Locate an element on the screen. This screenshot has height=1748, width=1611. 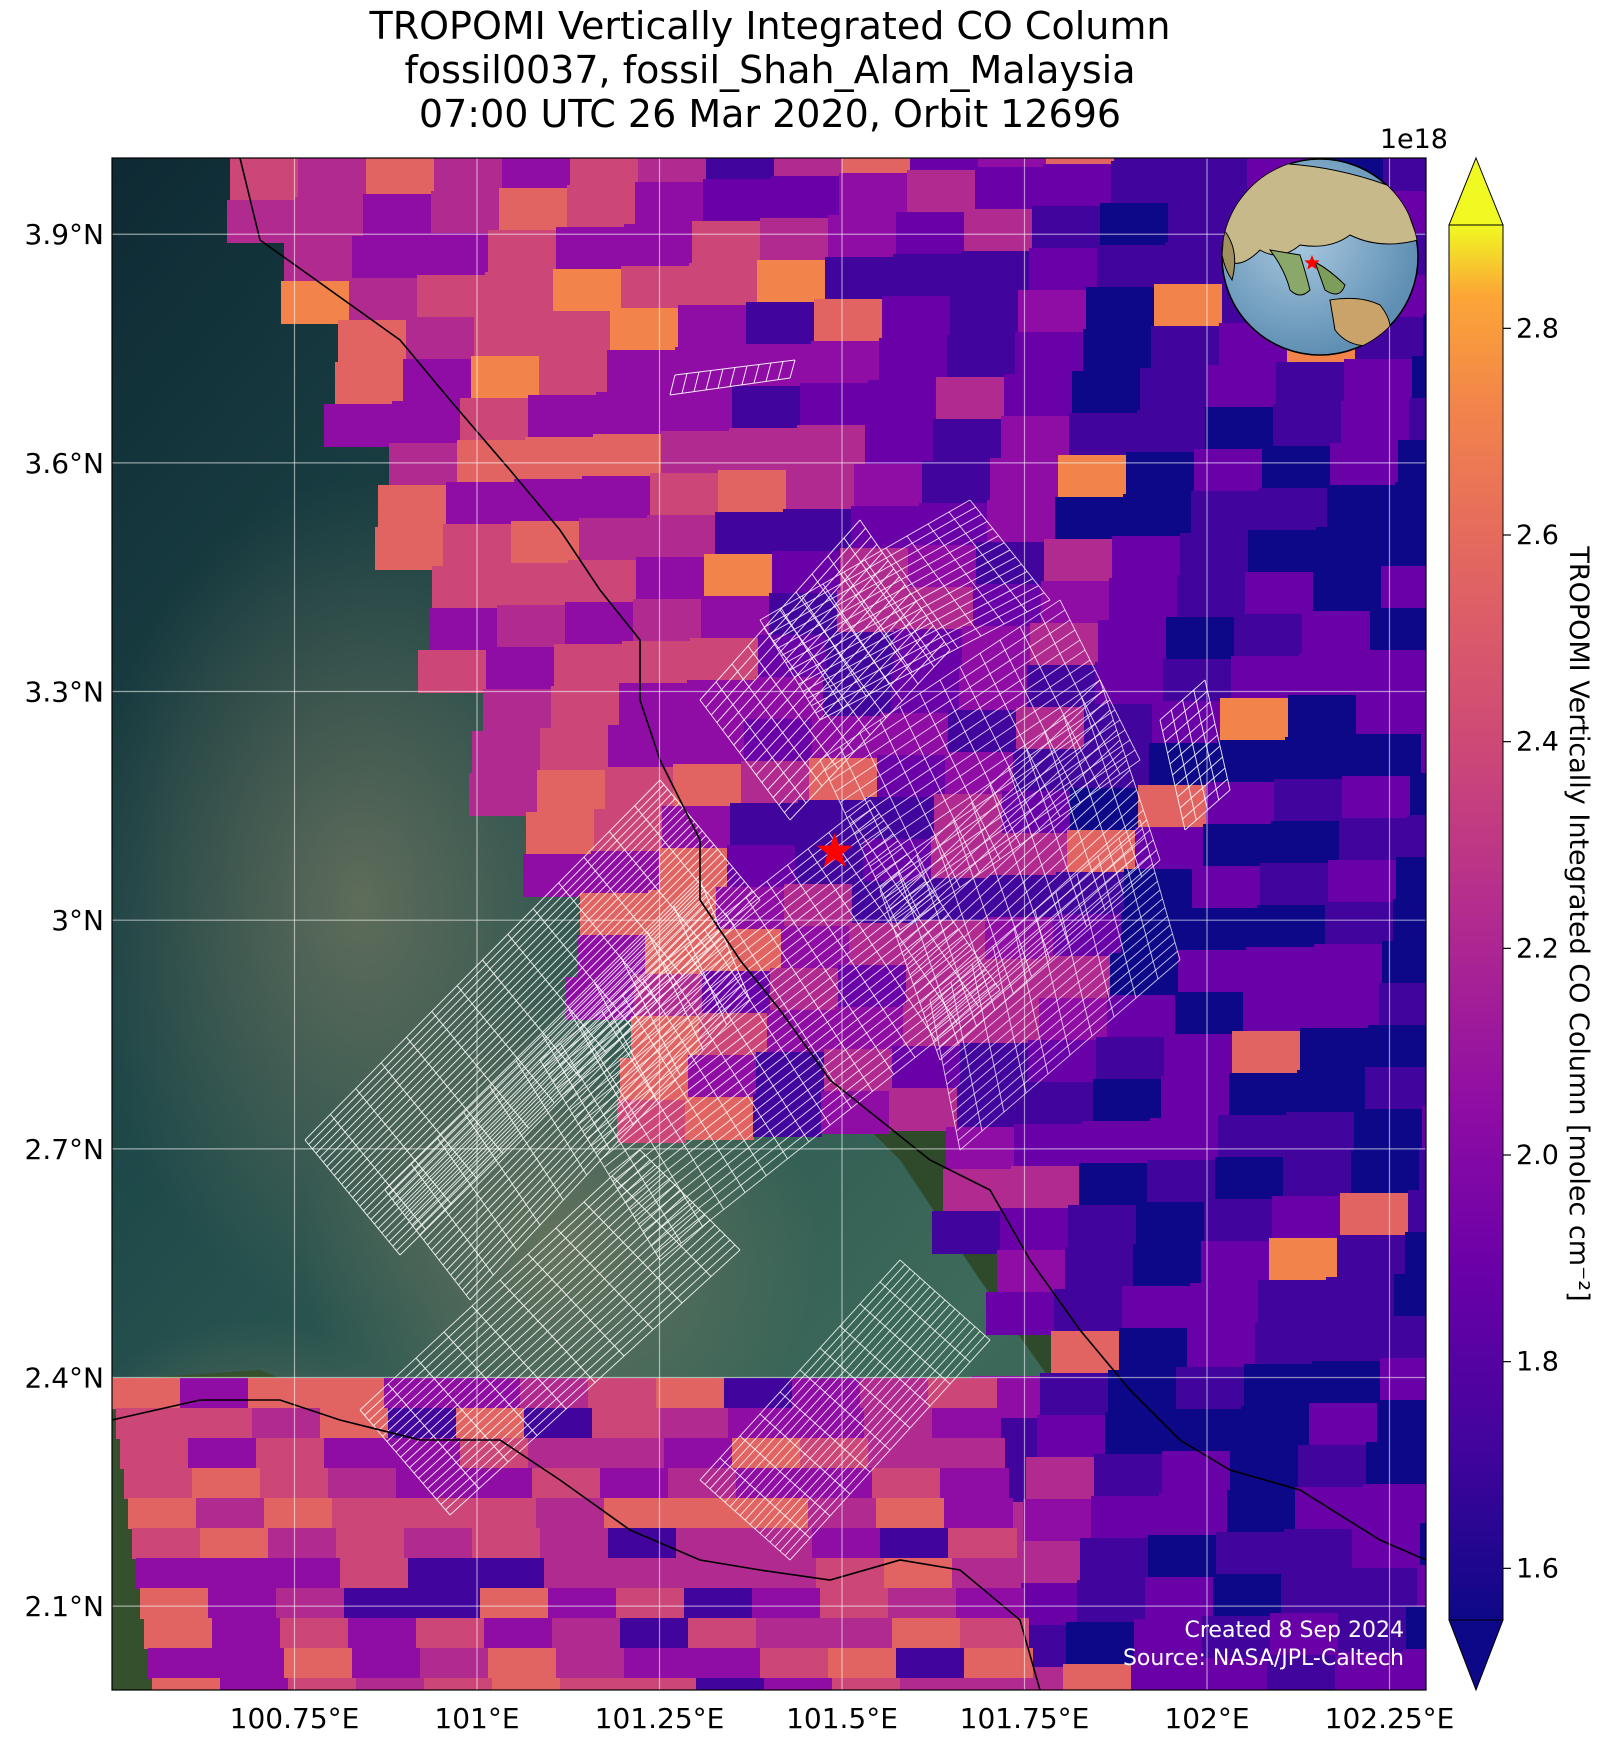
x-tick-label: 100.75°E is located at coordinates (295, 1718).